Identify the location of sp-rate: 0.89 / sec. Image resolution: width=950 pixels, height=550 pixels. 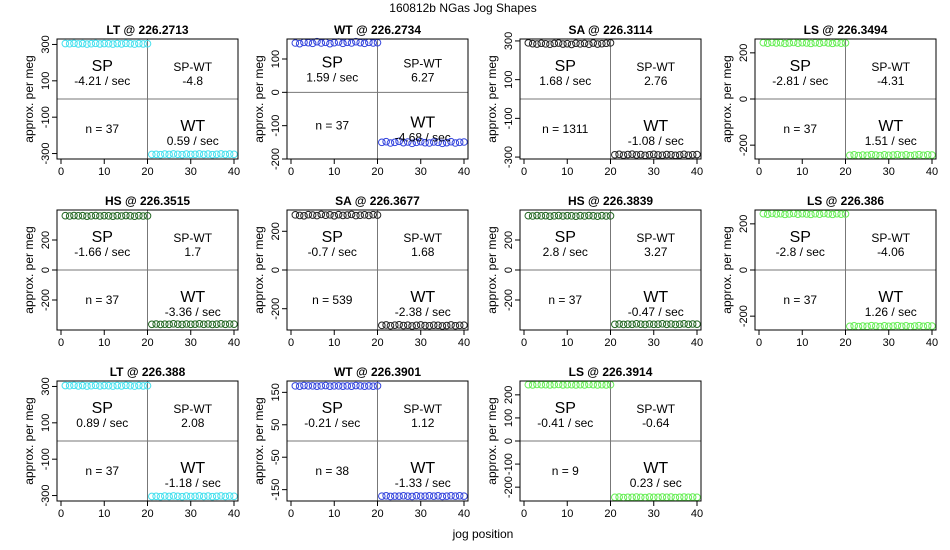
(102, 423).